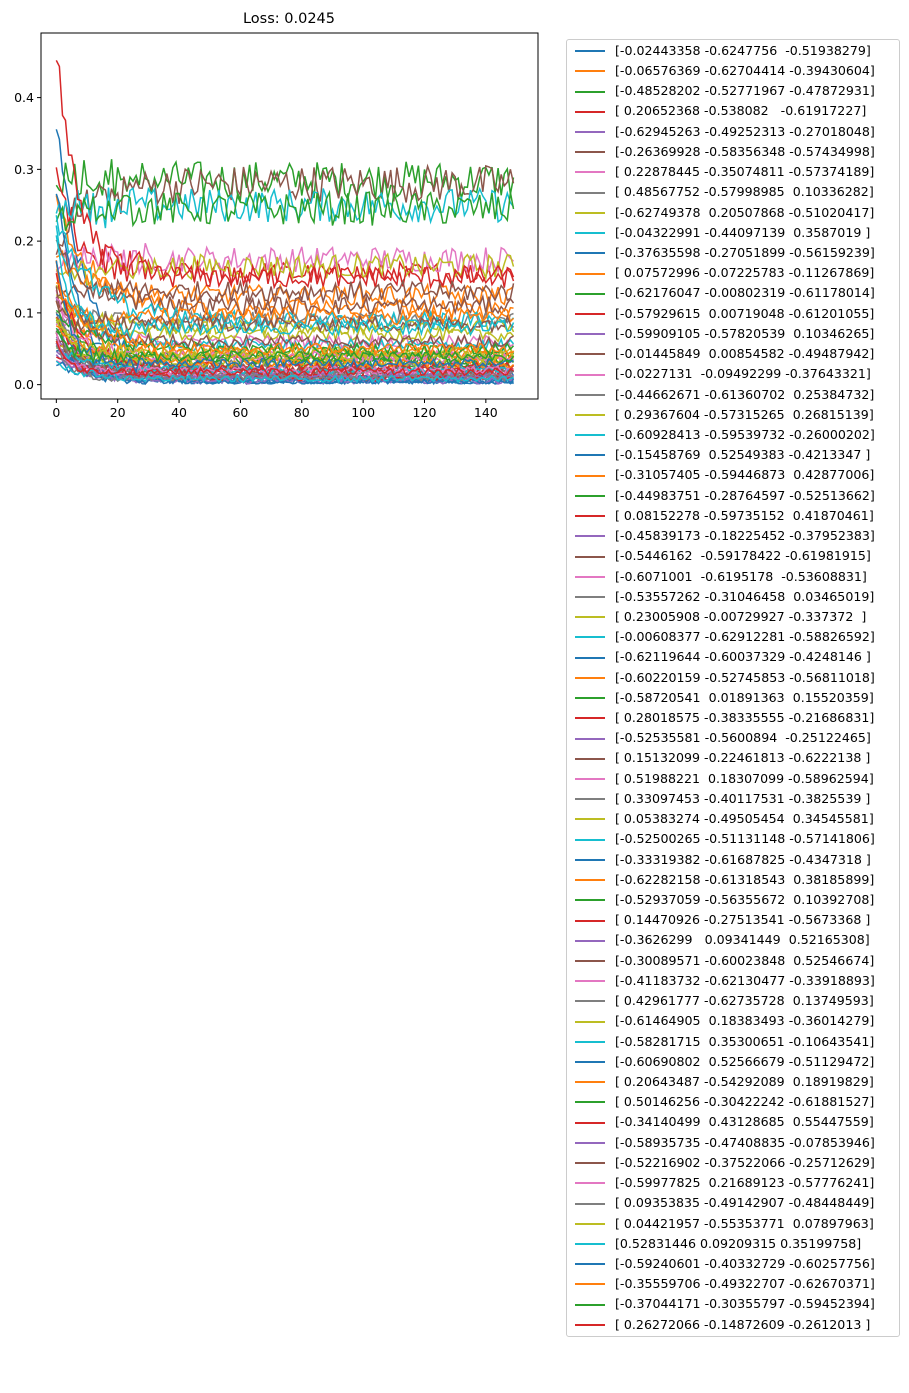  I want to click on legend-item: [-0.06576369 -0.62704414 -0.39430604], so click(737, 71).